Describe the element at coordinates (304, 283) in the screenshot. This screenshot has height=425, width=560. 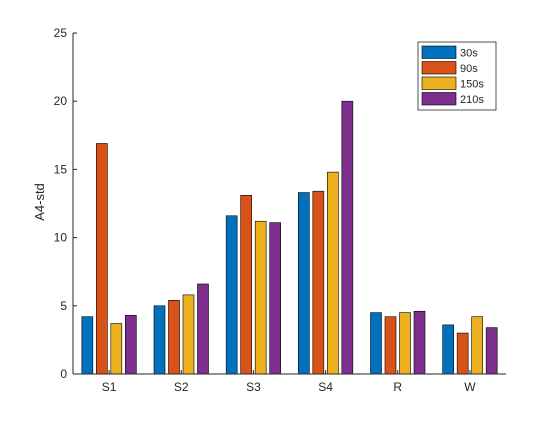
I see `bar-S4-30s` at that location.